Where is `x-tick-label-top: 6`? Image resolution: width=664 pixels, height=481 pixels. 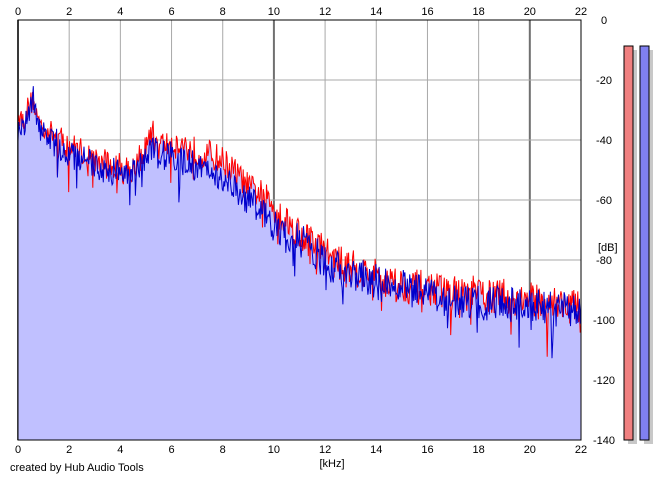
x-tick-label-top: 6 is located at coordinates (171, 12).